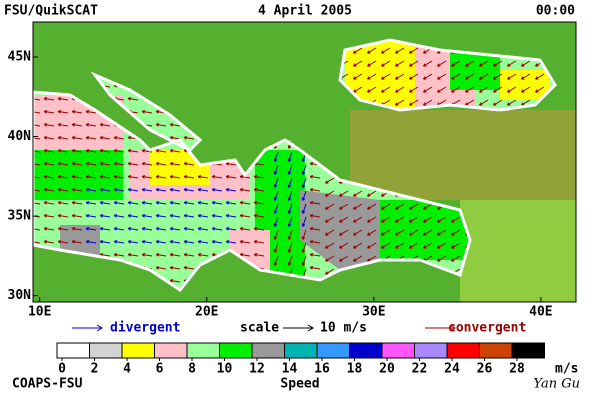 The image size is (600, 404). What do you see at coordinates (20, 57) in the screenshot?
I see `lat-label: 45N` at bounding box center [20, 57].